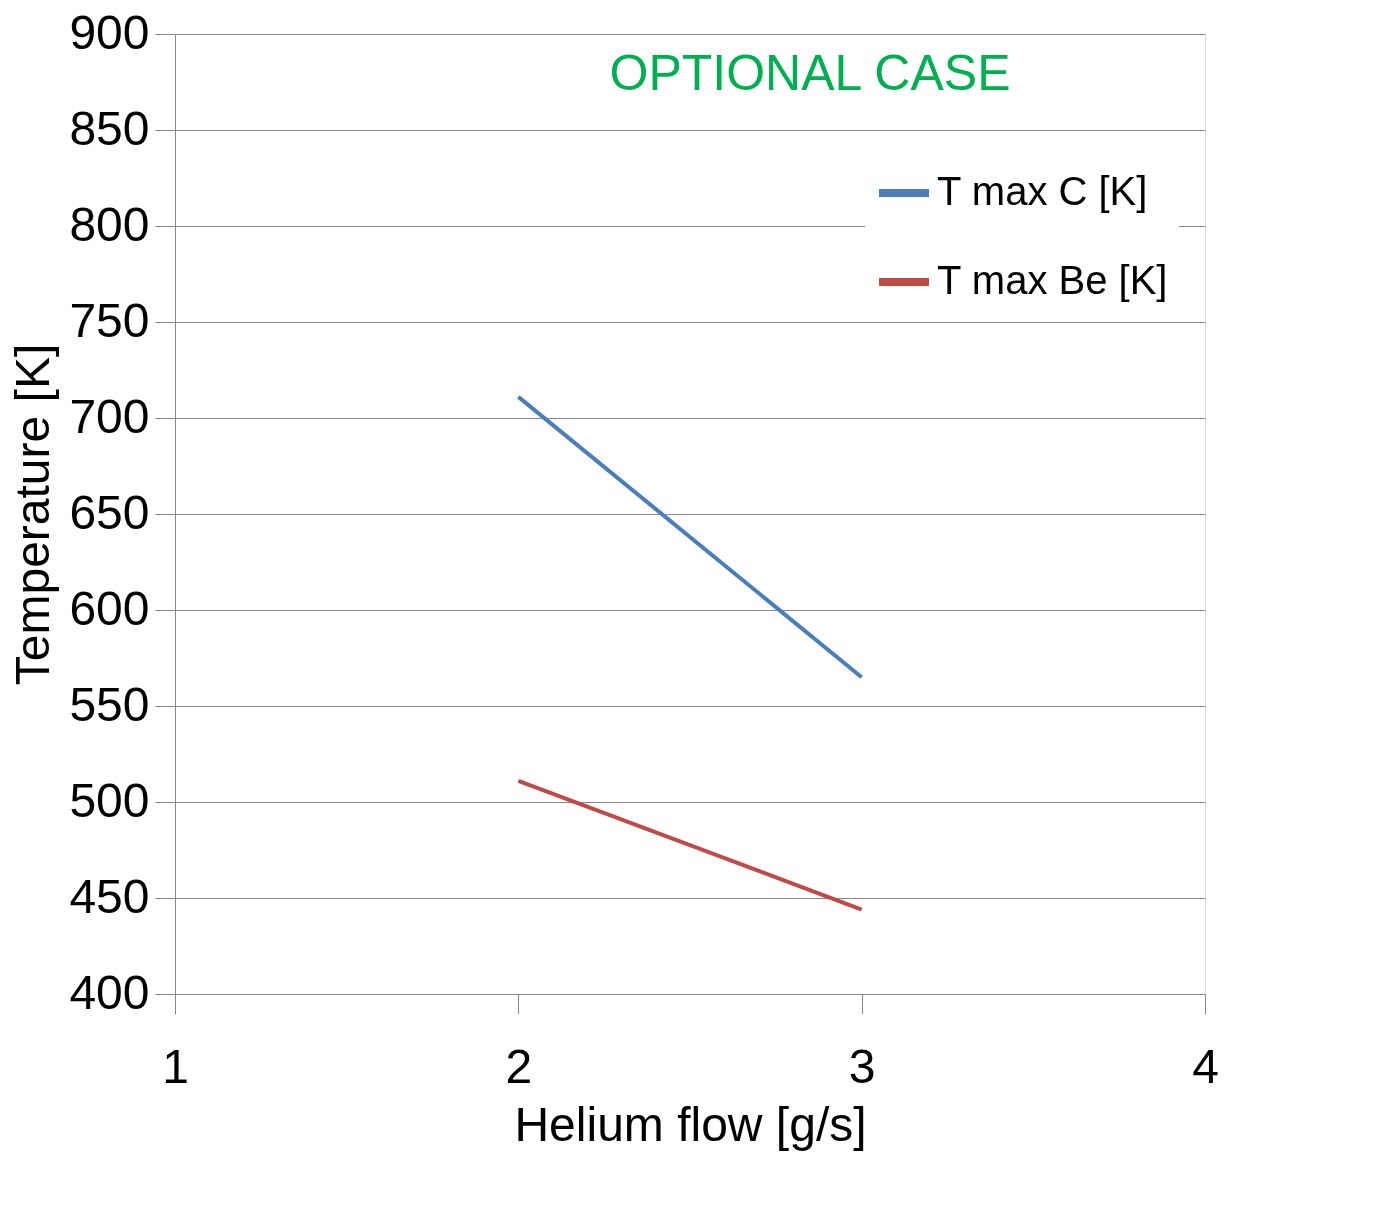 This screenshot has width=1400, height=1225. What do you see at coordinates (109, 320) in the screenshot?
I see `y-tick-label: 750` at bounding box center [109, 320].